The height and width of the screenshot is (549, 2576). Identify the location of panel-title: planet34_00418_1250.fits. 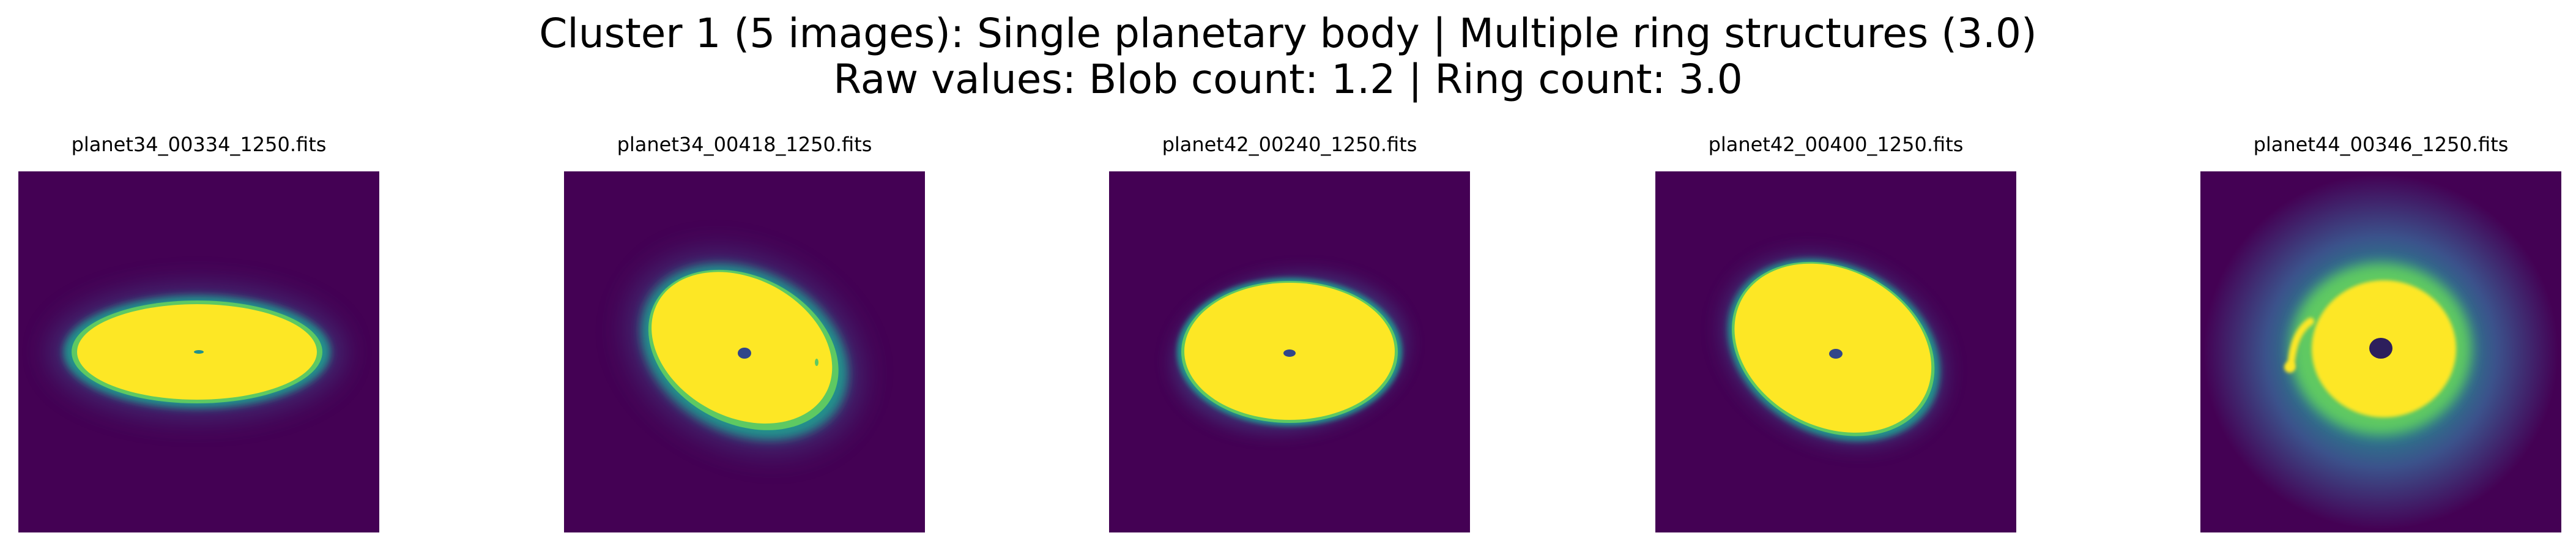
(744, 144).